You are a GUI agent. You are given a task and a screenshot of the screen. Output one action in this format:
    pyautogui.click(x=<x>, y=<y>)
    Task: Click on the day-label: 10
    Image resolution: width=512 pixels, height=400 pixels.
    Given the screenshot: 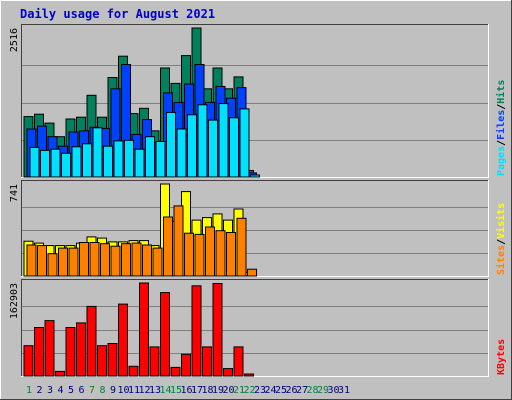 What is the action you would take?
    pyautogui.click(x=123, y=390)
    